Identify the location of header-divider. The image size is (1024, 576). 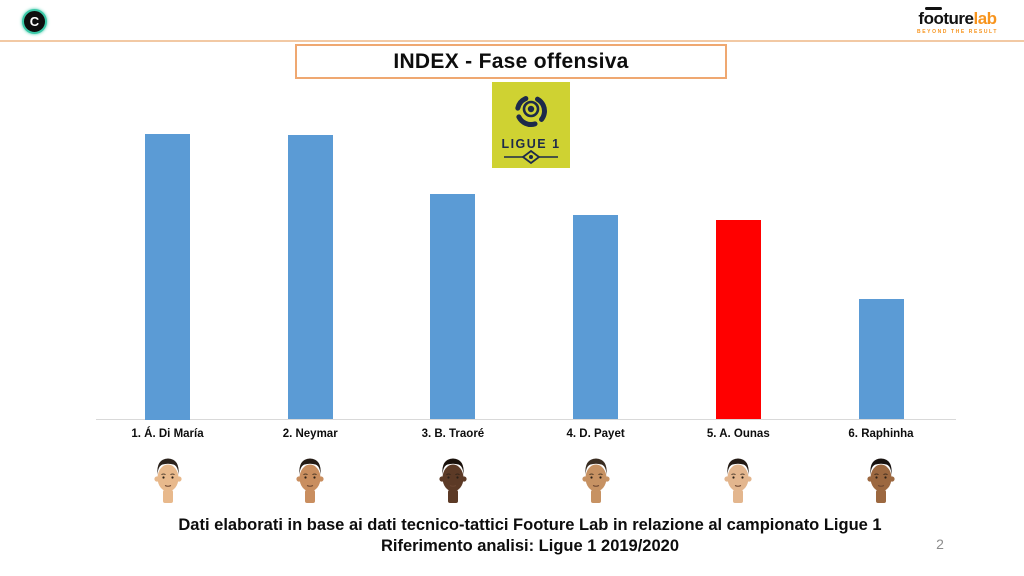
(512, 41).